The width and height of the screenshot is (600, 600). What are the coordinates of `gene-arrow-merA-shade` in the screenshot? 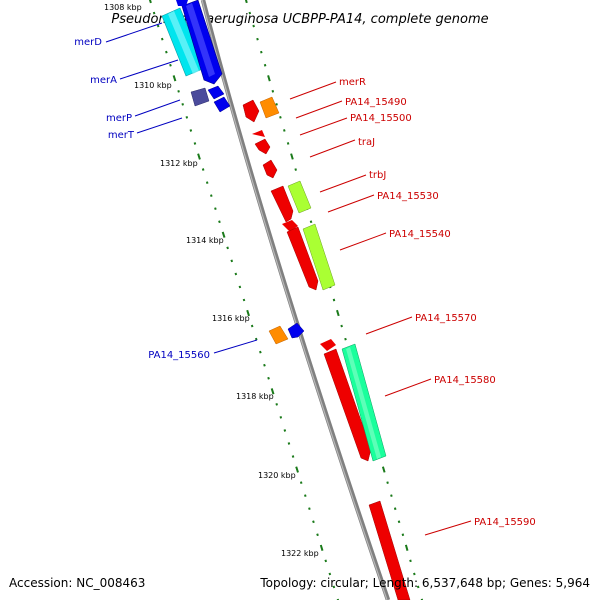 It's located at (200, 40).